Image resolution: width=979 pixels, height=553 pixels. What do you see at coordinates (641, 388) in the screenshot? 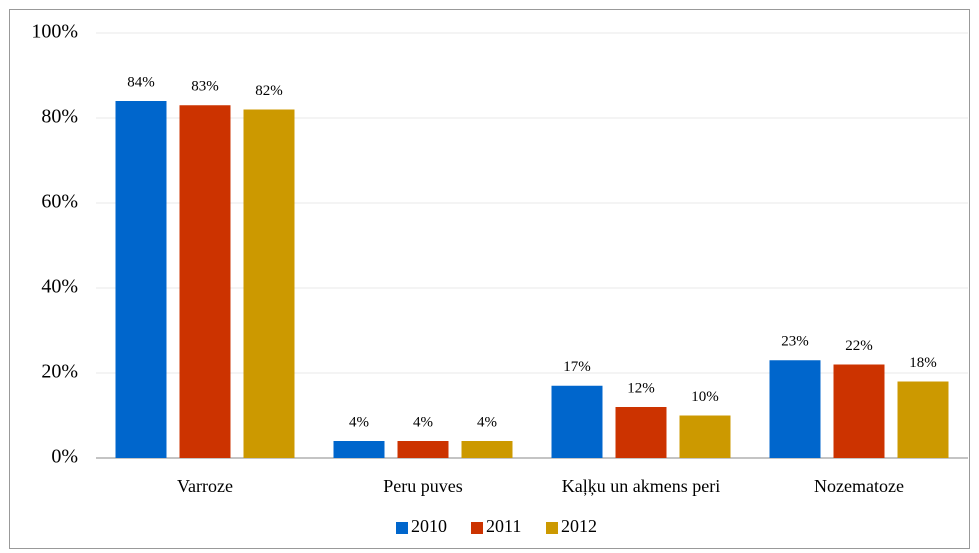
I see `value-label: 12%` at bounding box center [641, 388].